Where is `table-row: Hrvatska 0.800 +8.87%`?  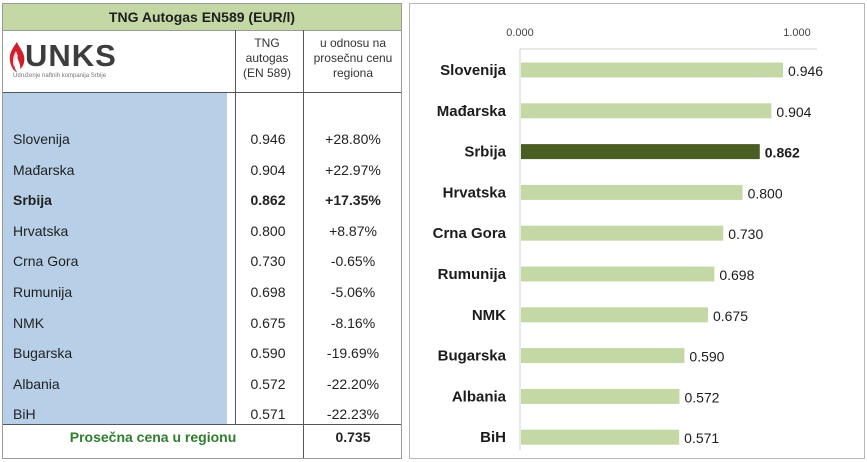 table-row: Hrvatska 0.800 +8.87% is located at coordinates (202, 231).